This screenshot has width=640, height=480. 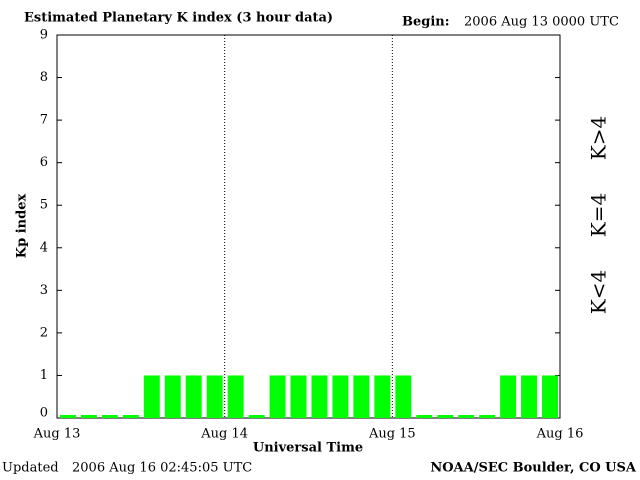 What do you see at coordinates (44, 413) in the screenshot?
I see `y-tick-label: 0` at bounding box center [44, 413].